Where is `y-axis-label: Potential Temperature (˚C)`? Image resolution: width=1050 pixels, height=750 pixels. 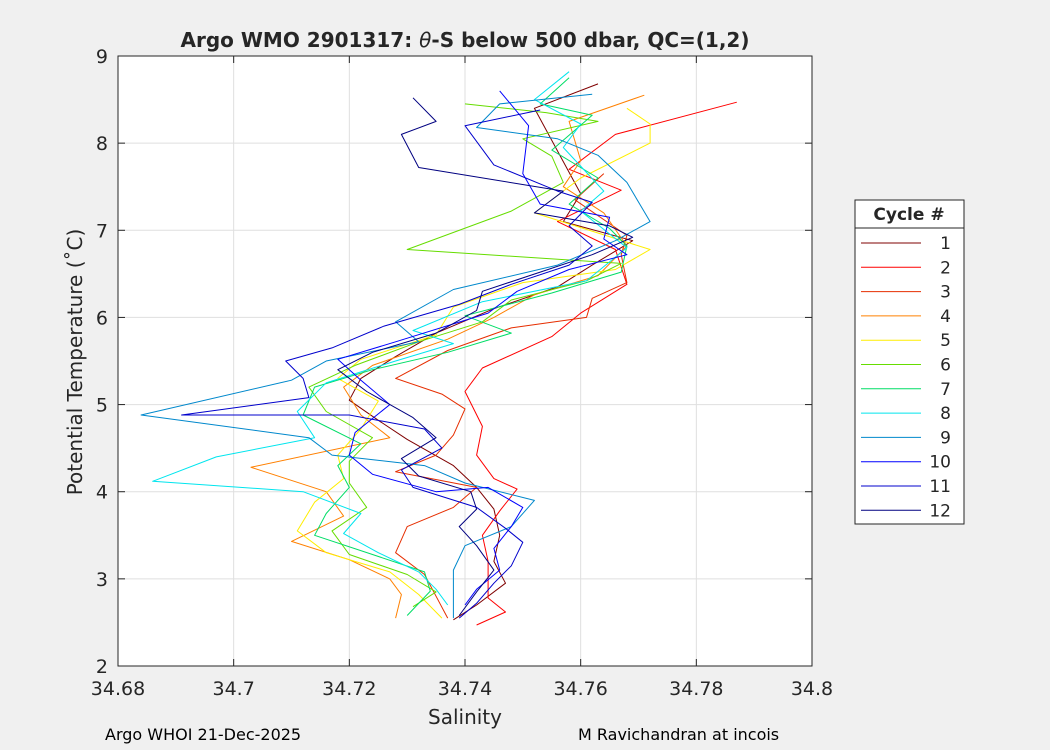 y-axis-label: Potential Temperature (˚C) is located at coordinates (75, 362).